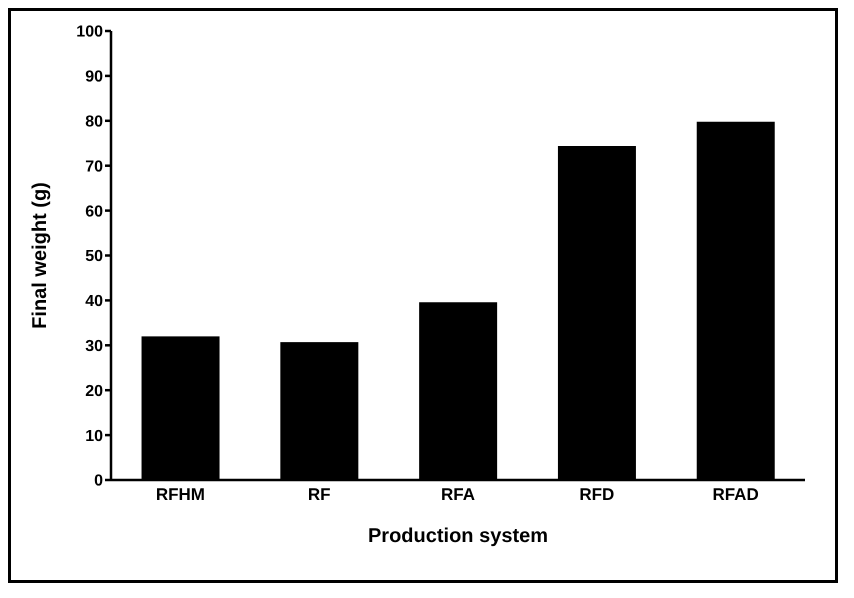  Describe the element at coordinates (458, 536) in the screenshot. I see `x-axis-title: Production system` at that location.